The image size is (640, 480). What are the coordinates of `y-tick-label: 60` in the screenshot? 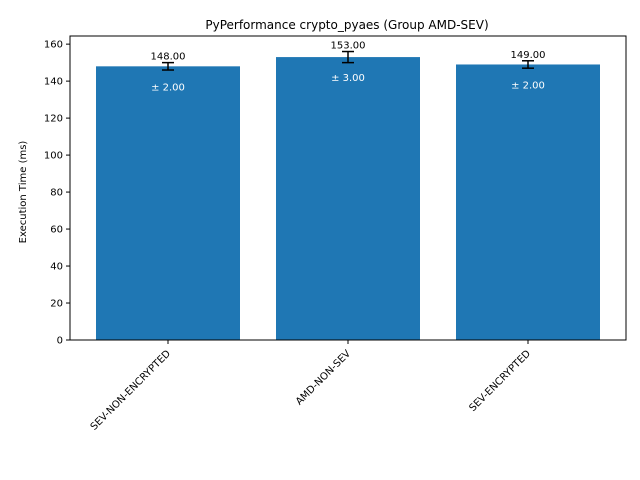 It's located at (56, 230).